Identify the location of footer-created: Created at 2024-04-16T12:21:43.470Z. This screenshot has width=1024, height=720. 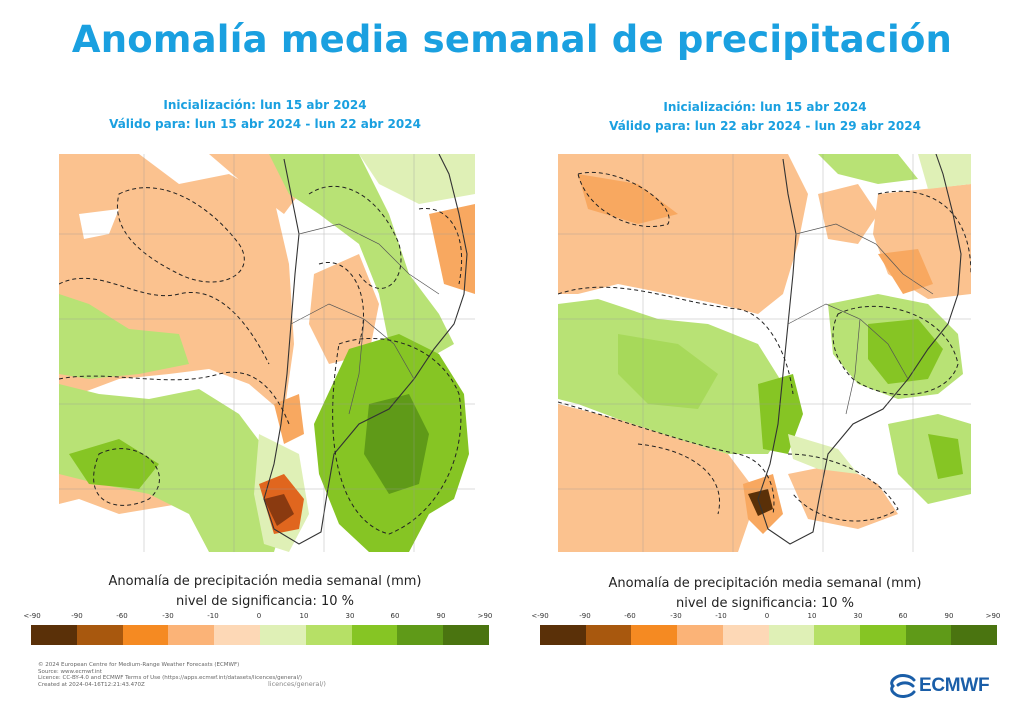
(91, 684).